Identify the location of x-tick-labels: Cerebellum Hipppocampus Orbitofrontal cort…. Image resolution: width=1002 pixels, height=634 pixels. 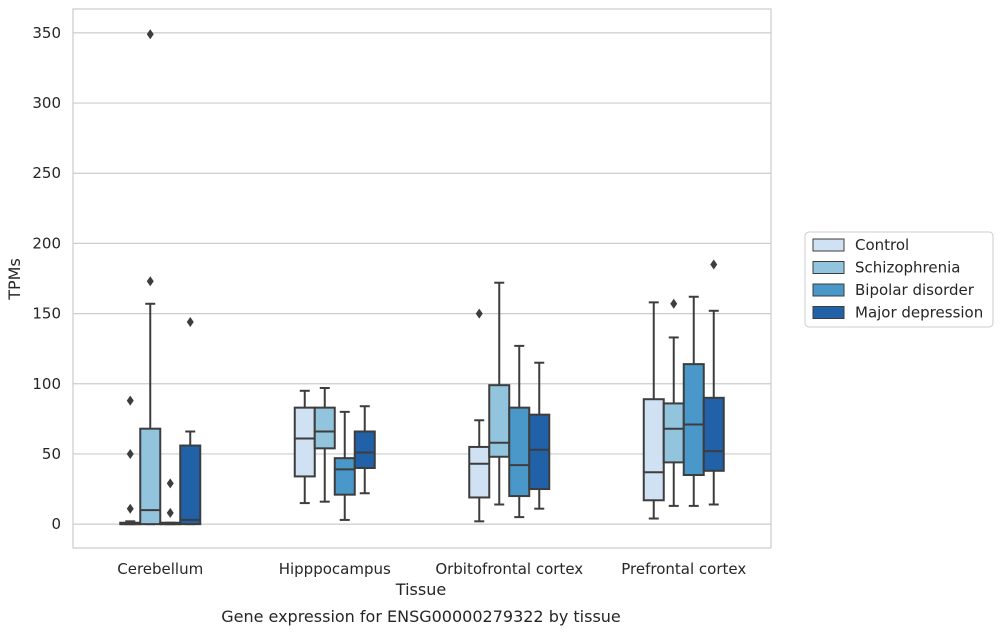
(431, 569).